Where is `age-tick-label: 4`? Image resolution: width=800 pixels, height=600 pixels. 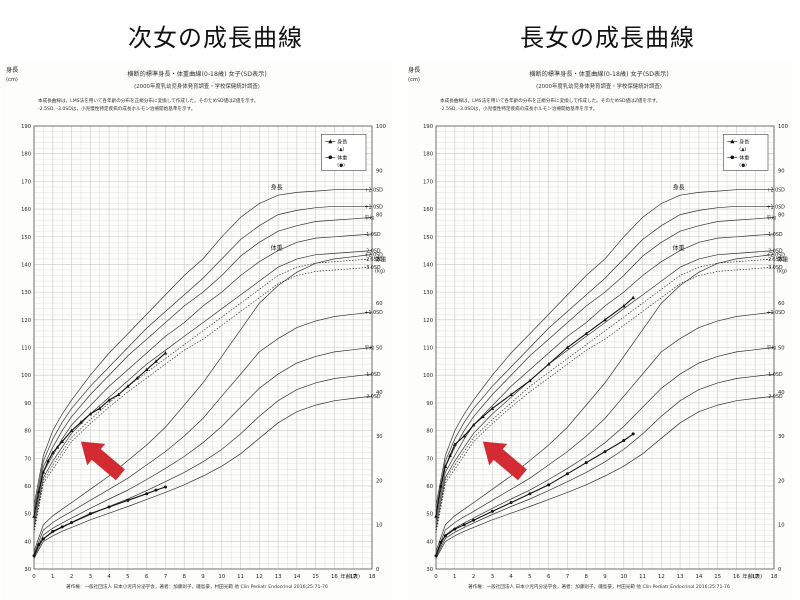 age-tick-label: 4 is located at coordinates (109, 577).